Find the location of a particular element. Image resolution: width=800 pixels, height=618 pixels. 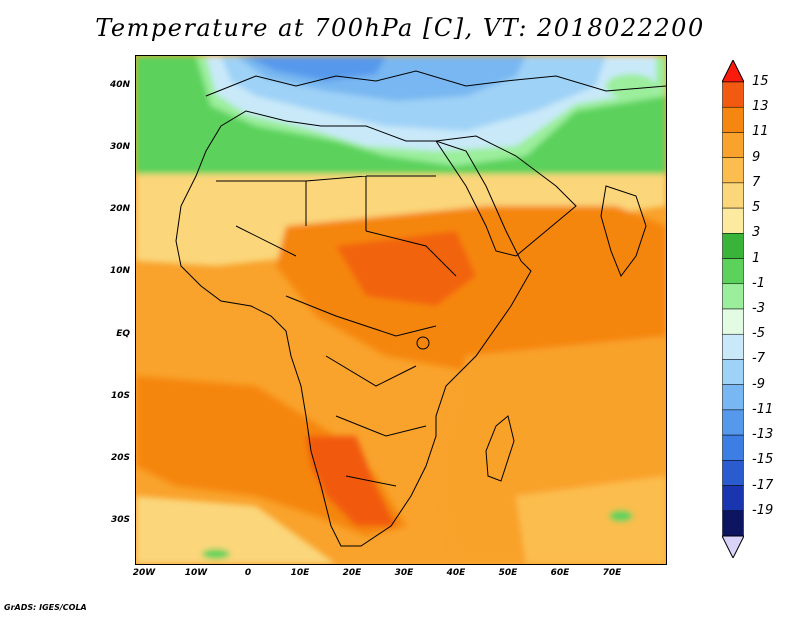

colorbar-label: 7 is located at coordinates (756, 182).